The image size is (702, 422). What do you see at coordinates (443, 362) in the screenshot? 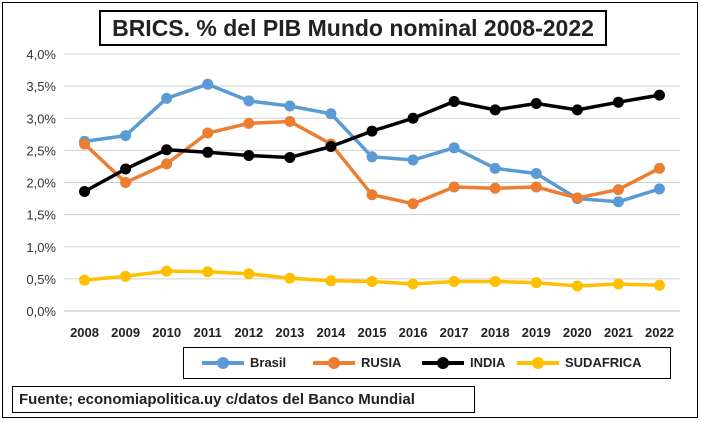
I see `legend-marker-india` at bounding box center [443, 362].